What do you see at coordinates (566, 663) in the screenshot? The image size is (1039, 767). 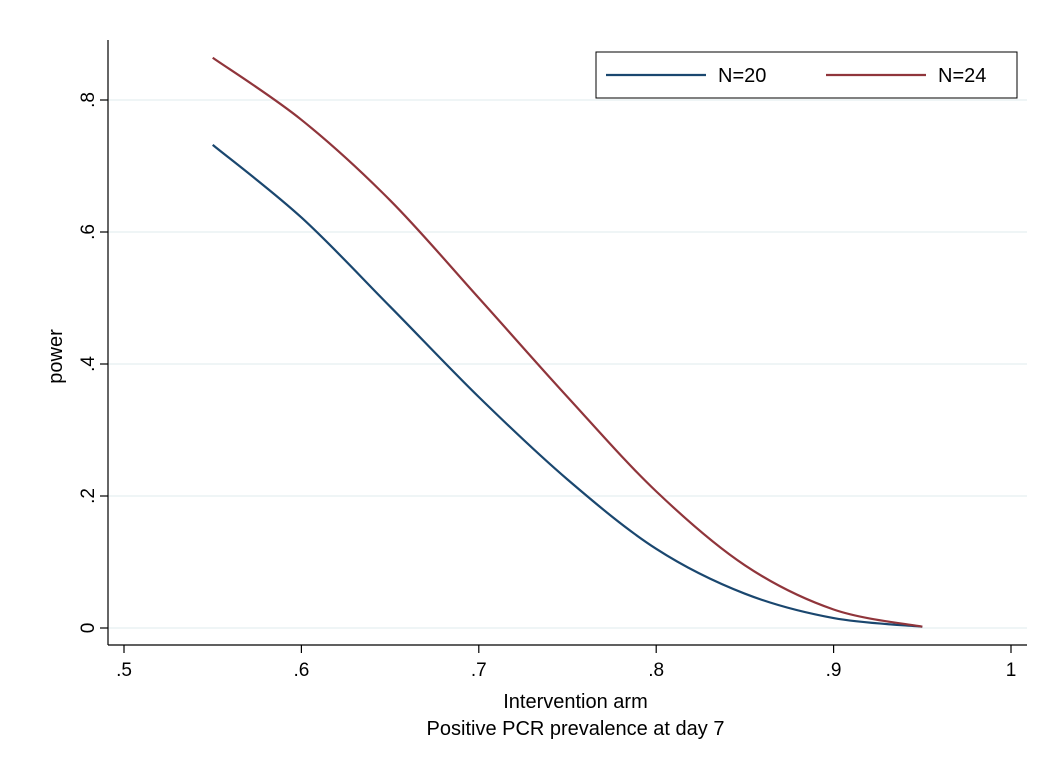 I see `x-ticks: .5 .6 .7 .8 .9 1` at bounding box center [566, 663].